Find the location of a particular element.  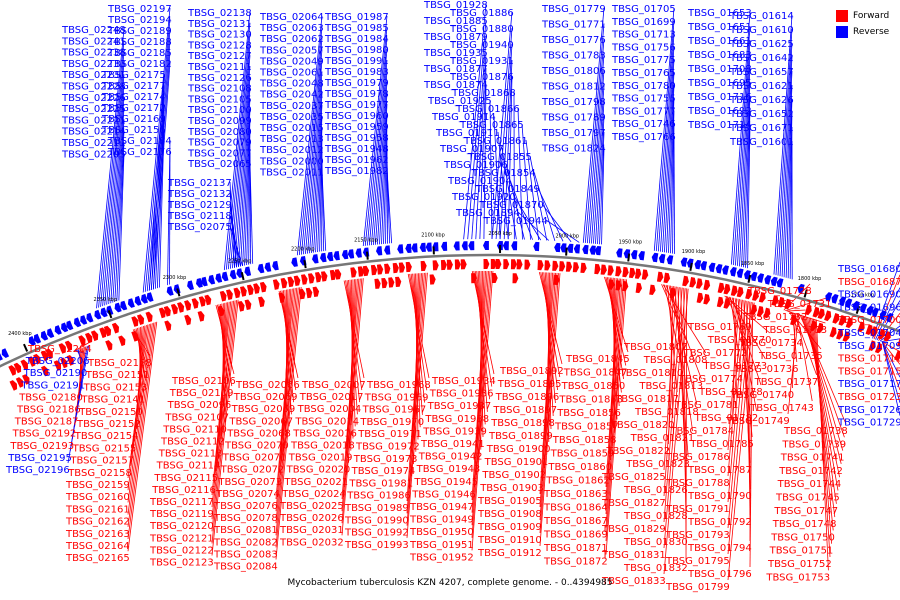

forward-gene-label: TBSG_01733 is located at coordinates (794, 330).